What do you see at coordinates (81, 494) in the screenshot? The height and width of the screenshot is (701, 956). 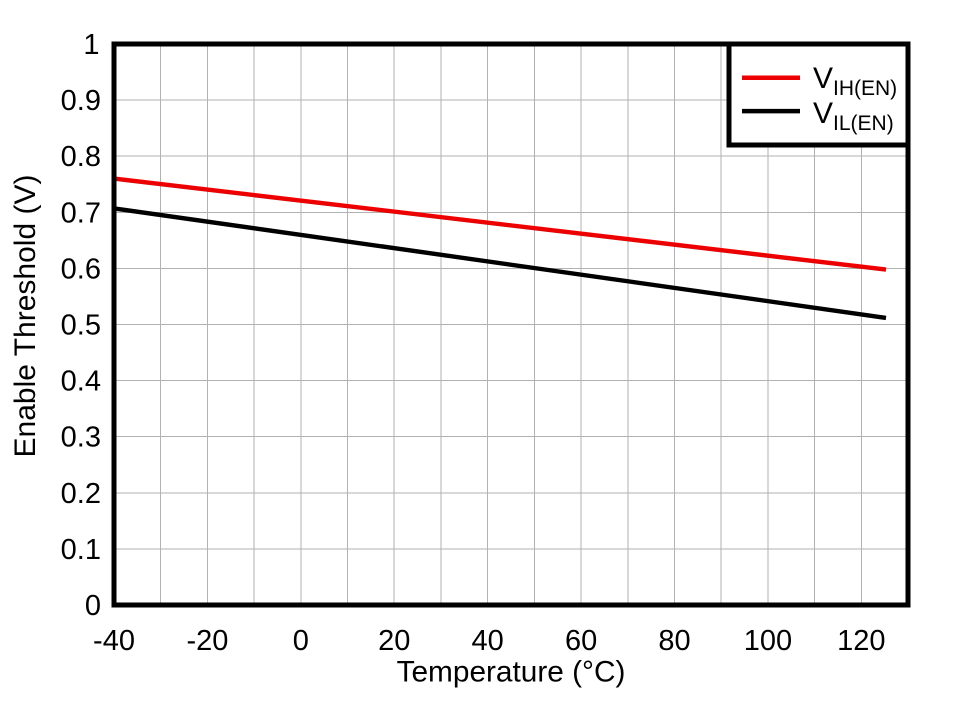 I see `svg-text: 0.2` at bounding box center [81, 494].